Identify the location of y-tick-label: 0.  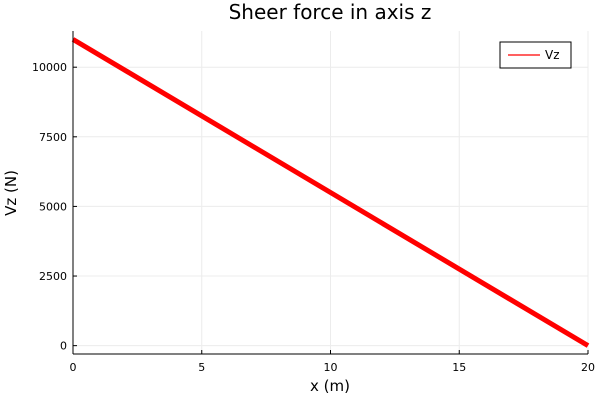
(63, 346).